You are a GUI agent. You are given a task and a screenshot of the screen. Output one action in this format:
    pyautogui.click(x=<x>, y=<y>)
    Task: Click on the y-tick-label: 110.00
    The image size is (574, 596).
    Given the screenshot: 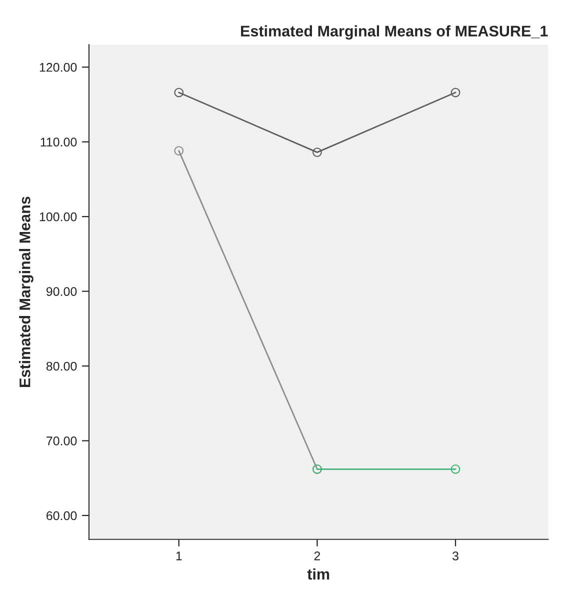 What is the action you would take?
    pyautogui.click(x=58, y=142)
    